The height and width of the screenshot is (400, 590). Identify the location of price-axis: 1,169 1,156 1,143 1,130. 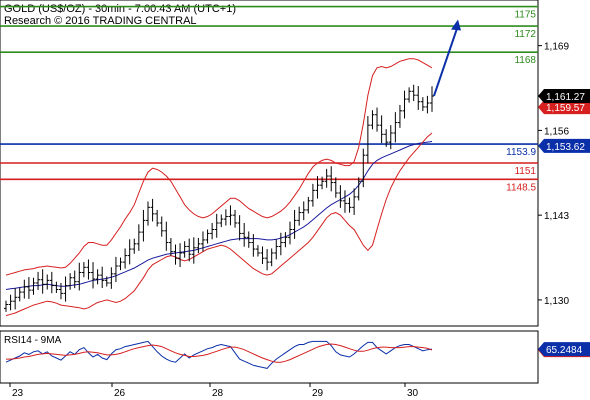
(553, 174).